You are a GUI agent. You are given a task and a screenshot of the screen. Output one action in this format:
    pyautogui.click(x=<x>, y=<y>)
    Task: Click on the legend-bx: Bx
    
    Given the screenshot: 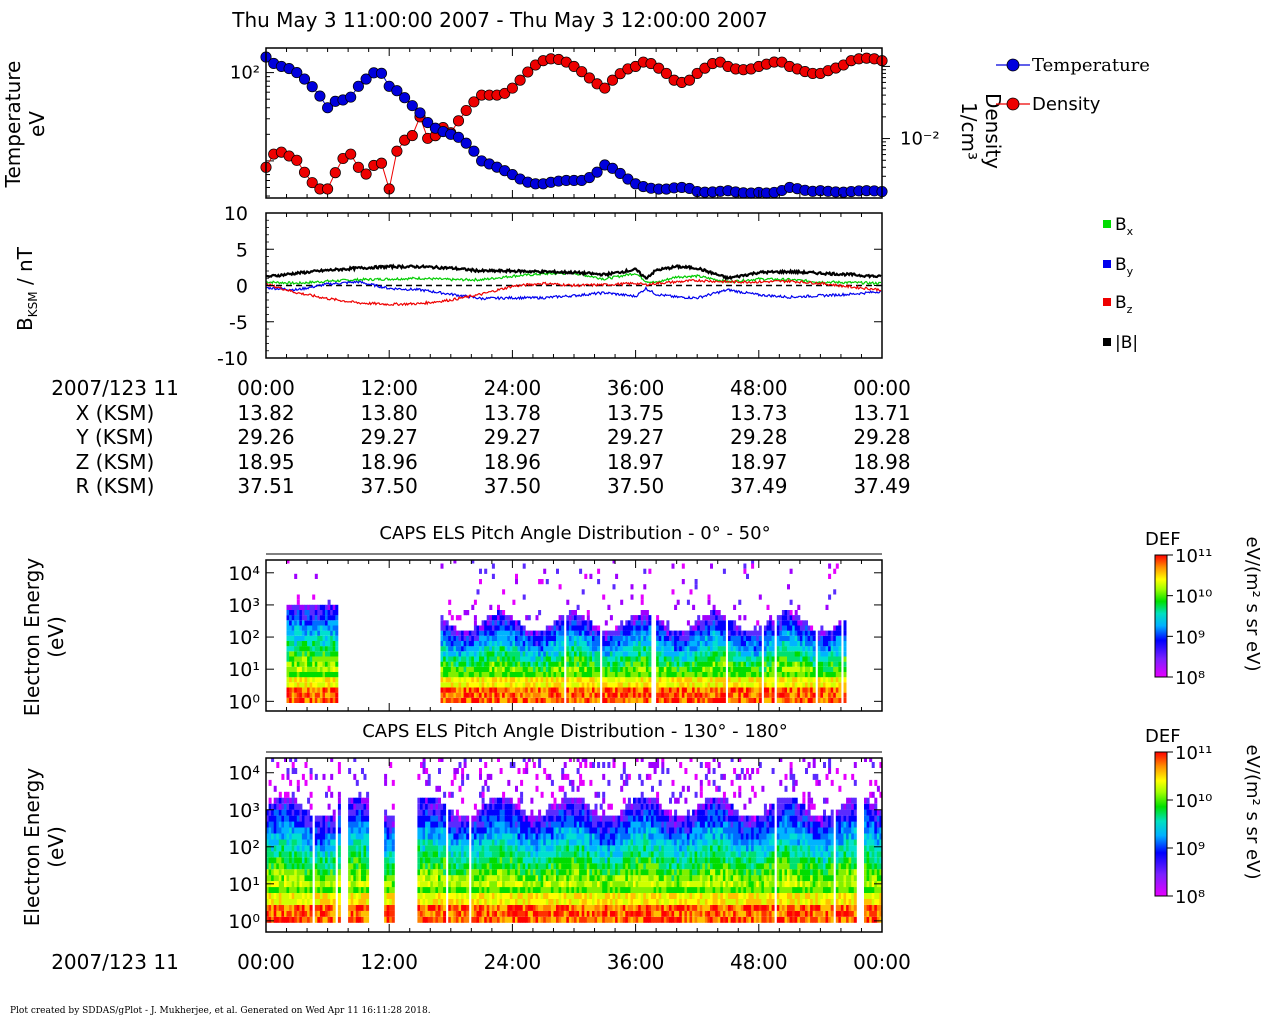 What is the action you would take?
    pyautogui.click(x=1118, y=226)
    